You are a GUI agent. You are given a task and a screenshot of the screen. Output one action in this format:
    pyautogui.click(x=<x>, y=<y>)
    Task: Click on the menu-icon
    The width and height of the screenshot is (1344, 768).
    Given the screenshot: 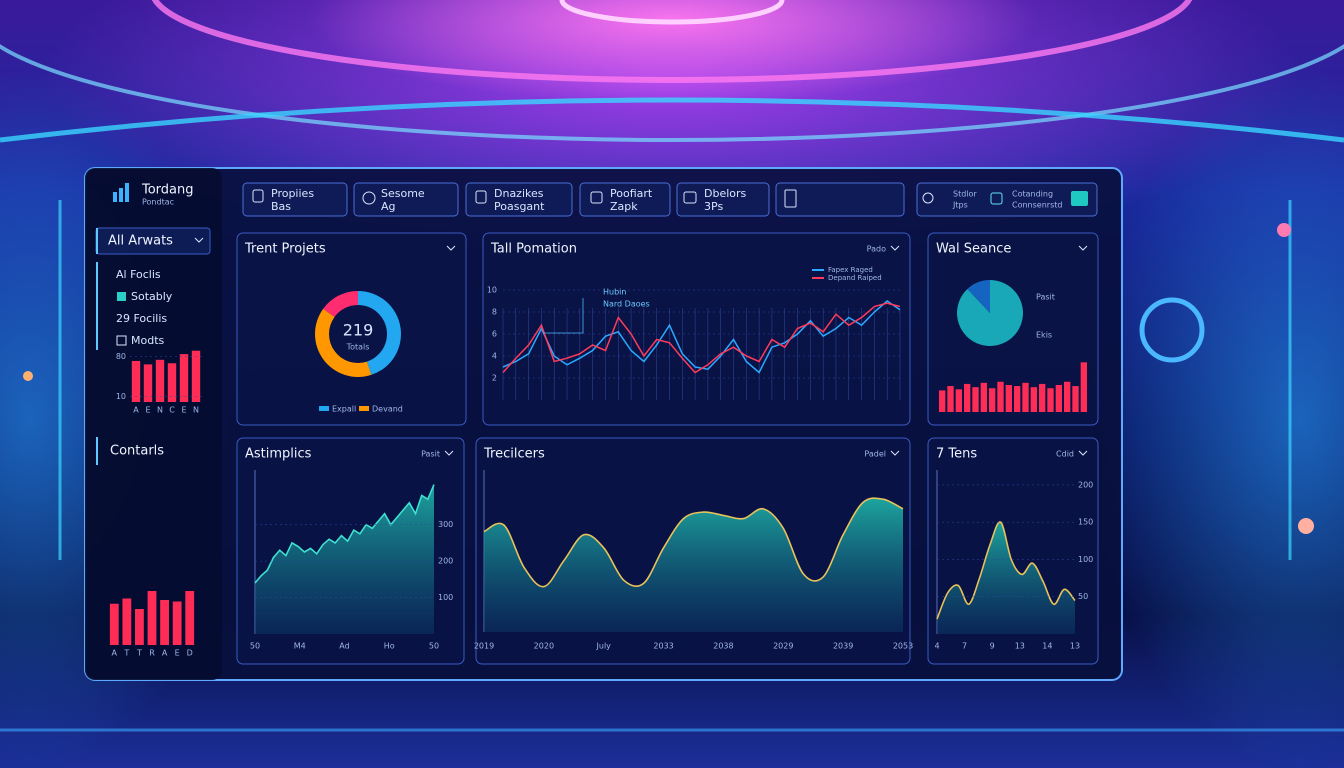 What is the action you would take?
    pyautogui.click(x=121, y=340)
    